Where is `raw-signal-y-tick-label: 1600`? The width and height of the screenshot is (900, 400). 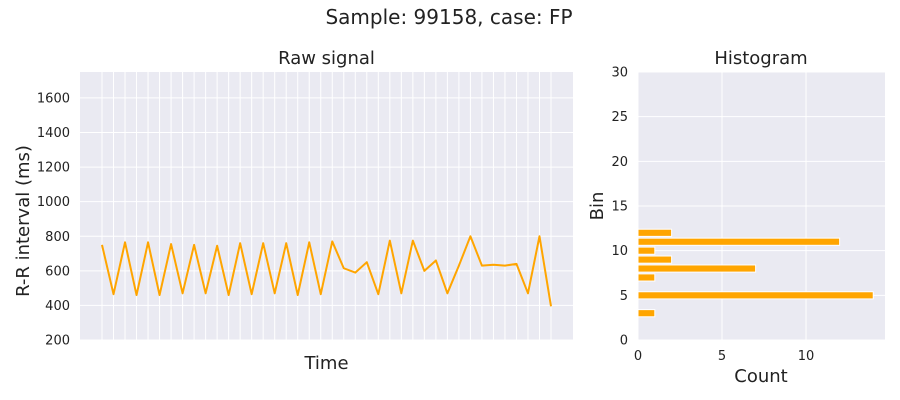 raw-signal-y-tick-label: 1600 is located at coordinates (53, 98).